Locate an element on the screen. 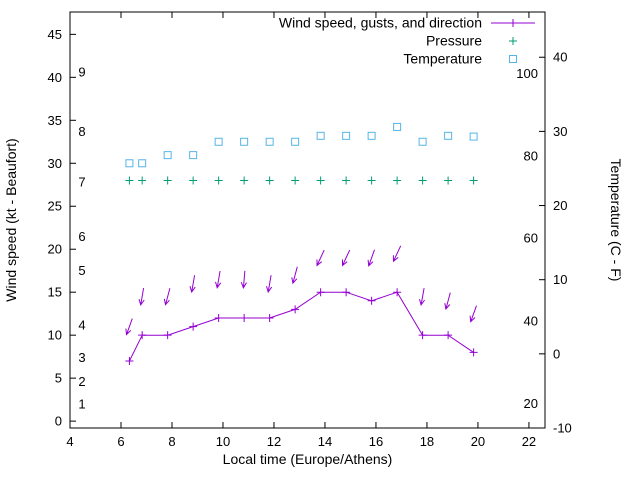 The image size is (640, 480). knots-tick-label: 40 is located at coordinates (55, 77).